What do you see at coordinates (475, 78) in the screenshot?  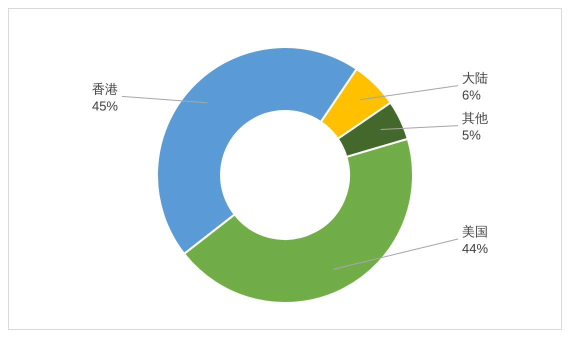 I see `slice-label: 大陆` at bounding box center [475, 78].